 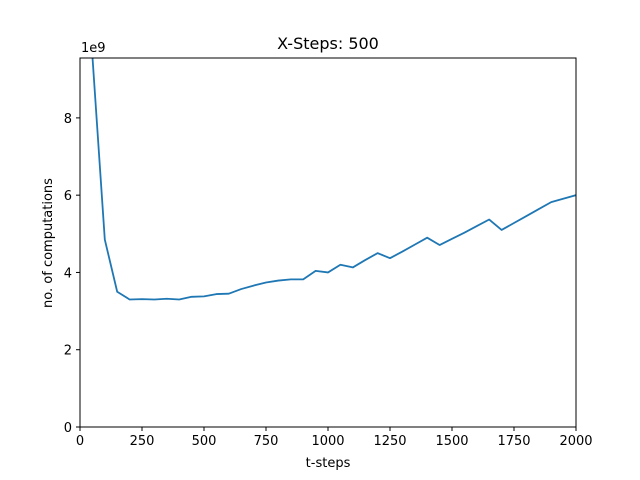 What do you see at coordinates (266, 441) in the screenshot?
I see `x-tick-label: 750` at bounding box center [266, 441].